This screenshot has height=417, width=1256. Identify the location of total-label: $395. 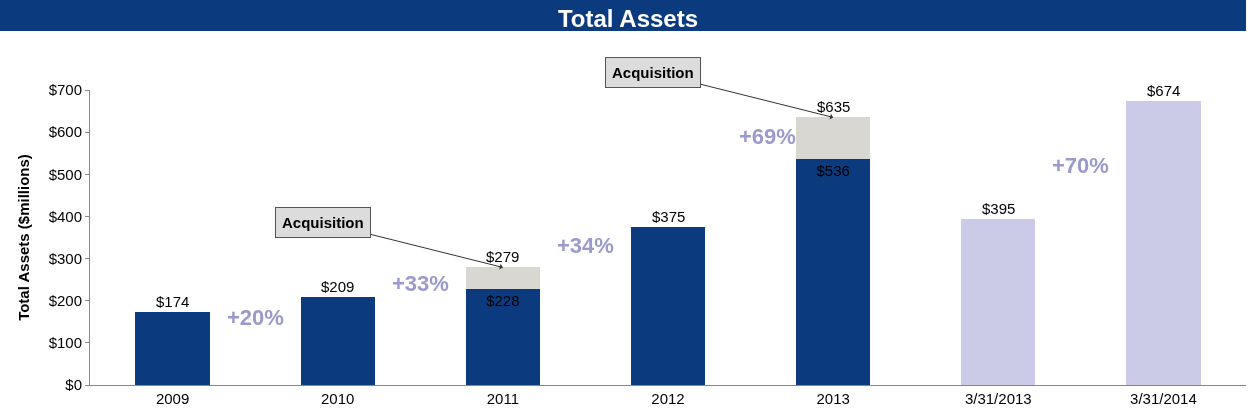
(999, 208).